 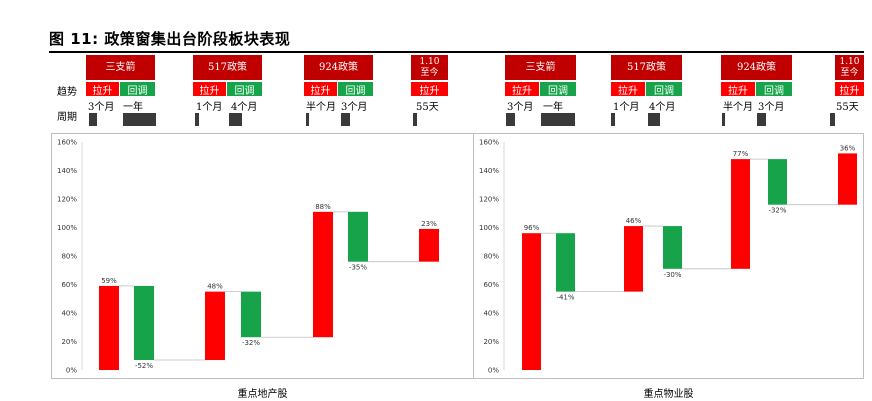 What do you see at coordinates (741, 154) in the screenshot?
I see `data-label: 77%` at bounding box center [741, 154].